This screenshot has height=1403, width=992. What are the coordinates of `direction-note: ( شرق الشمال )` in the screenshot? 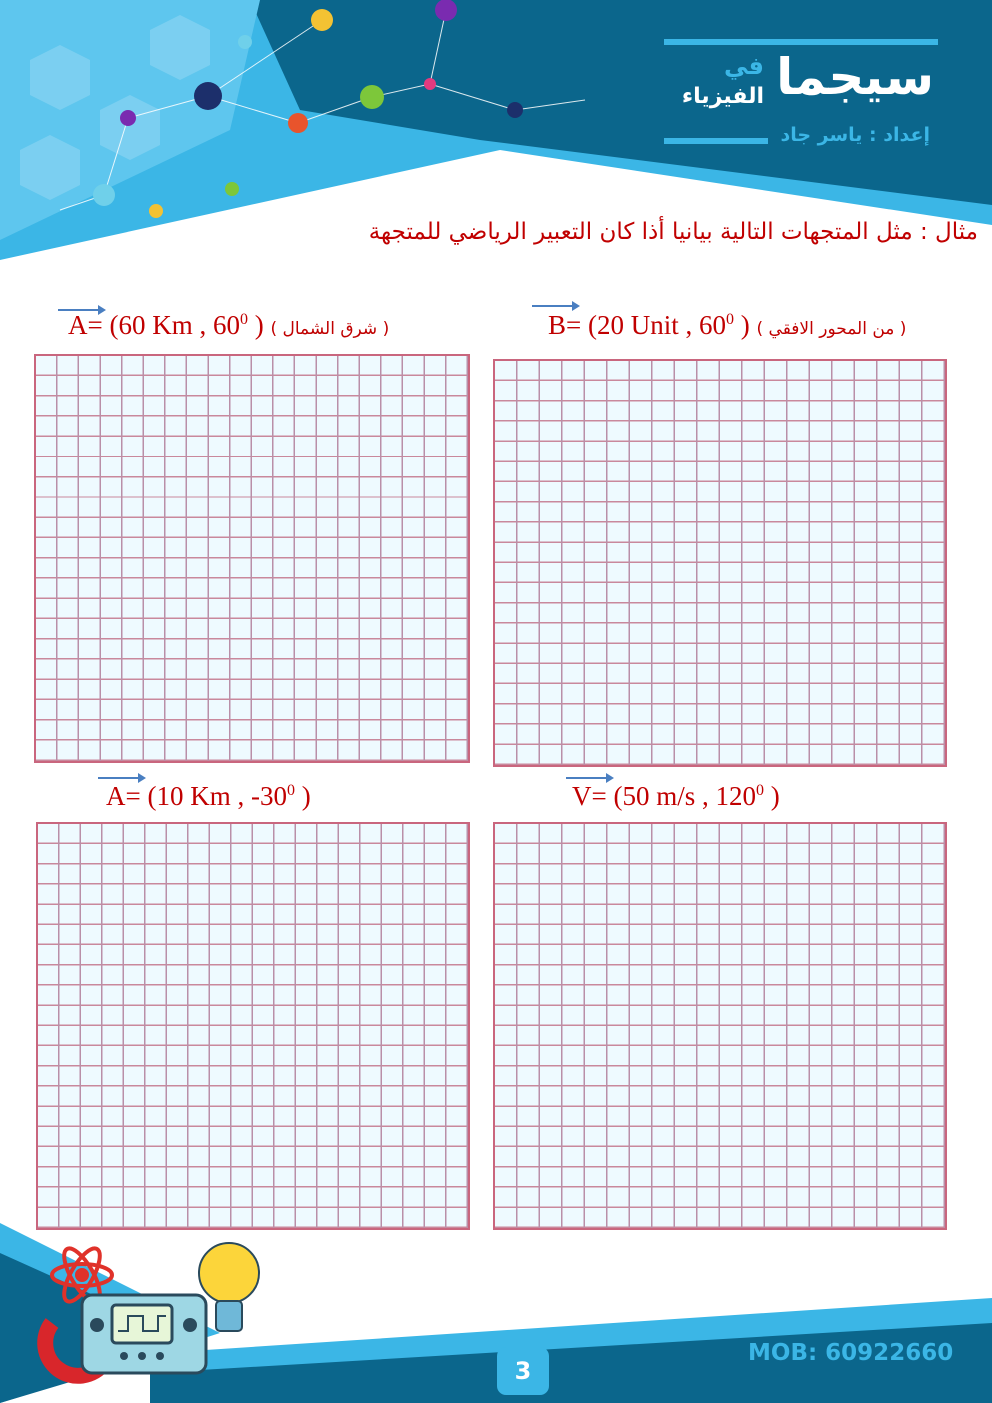 It's located at (330, 329).